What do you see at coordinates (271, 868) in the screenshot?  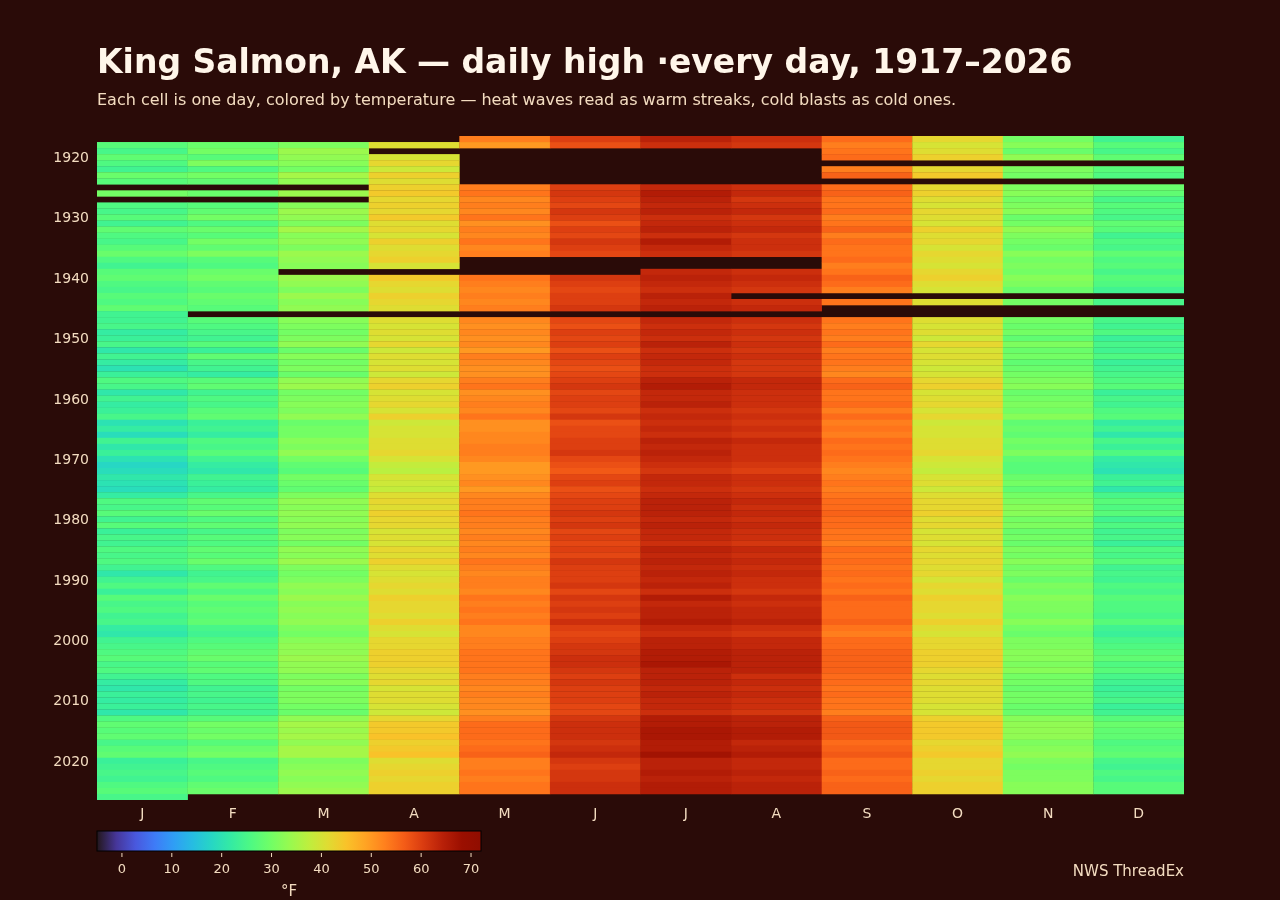 I see `color-bar-label: 30` at bounding box center [271, 868].